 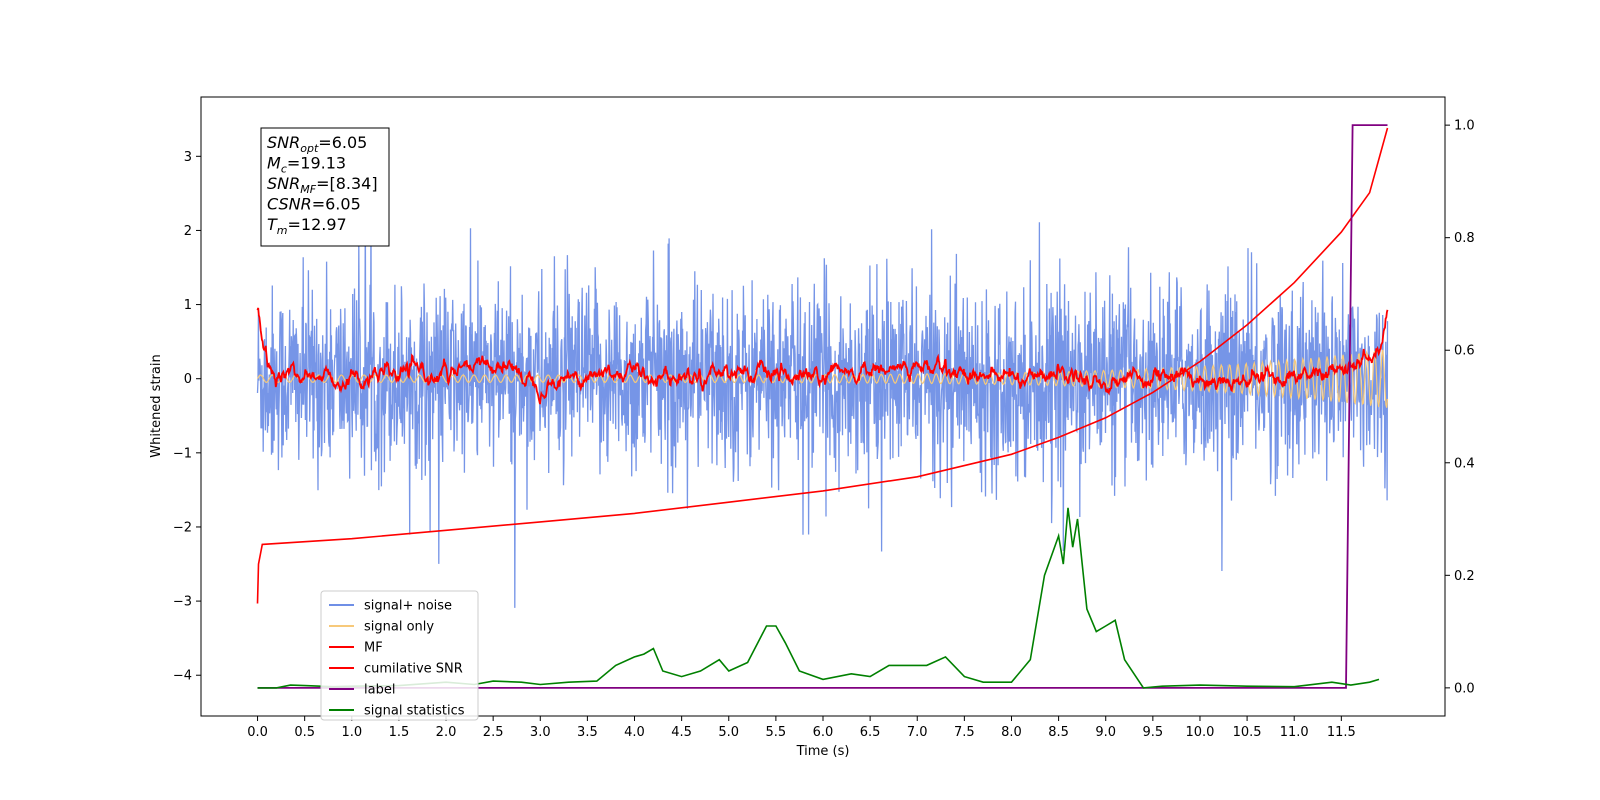 What do you see at coordinates (187, 417) in the screenshot?
I see `y-axis-left: 3 2 1 0 −1 −2 −3 −4` at bounding box center [187, 417].